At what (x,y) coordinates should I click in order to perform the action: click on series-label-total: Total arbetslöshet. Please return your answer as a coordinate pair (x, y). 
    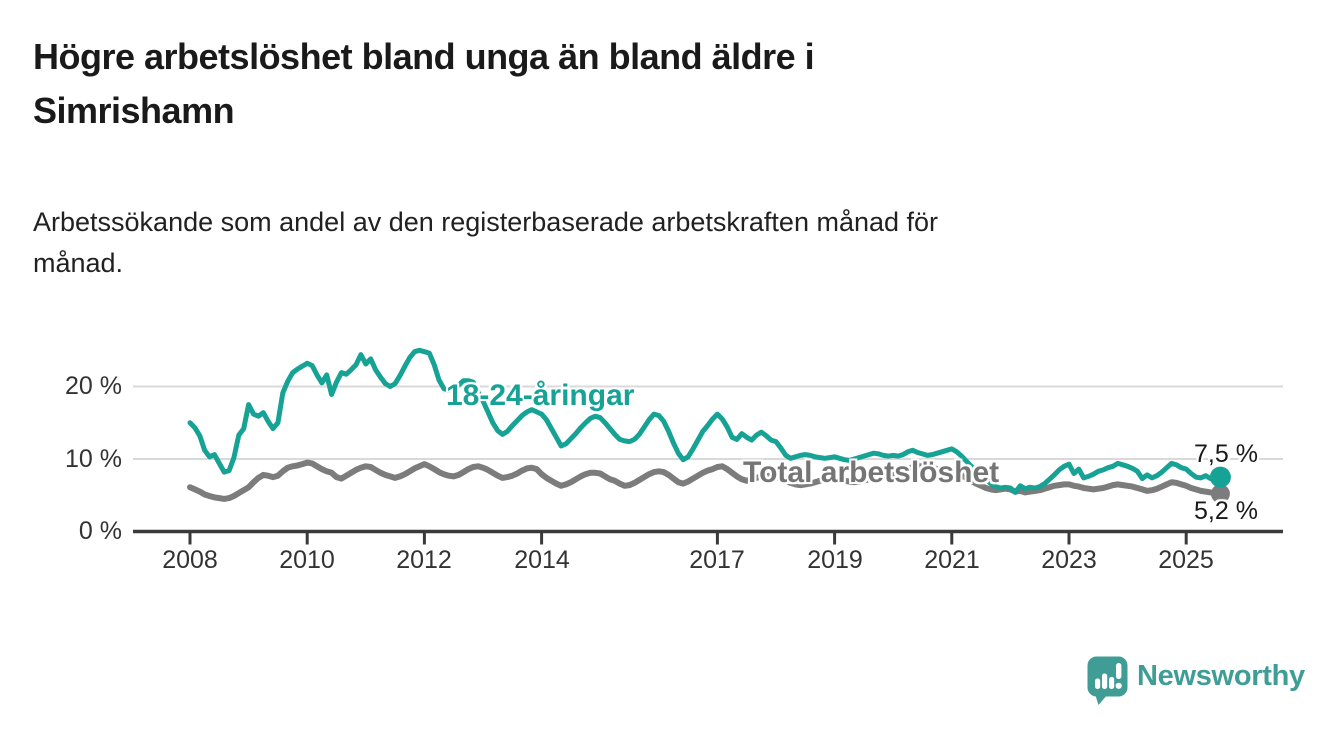
    Looking at the image, I should click on (871, 472).